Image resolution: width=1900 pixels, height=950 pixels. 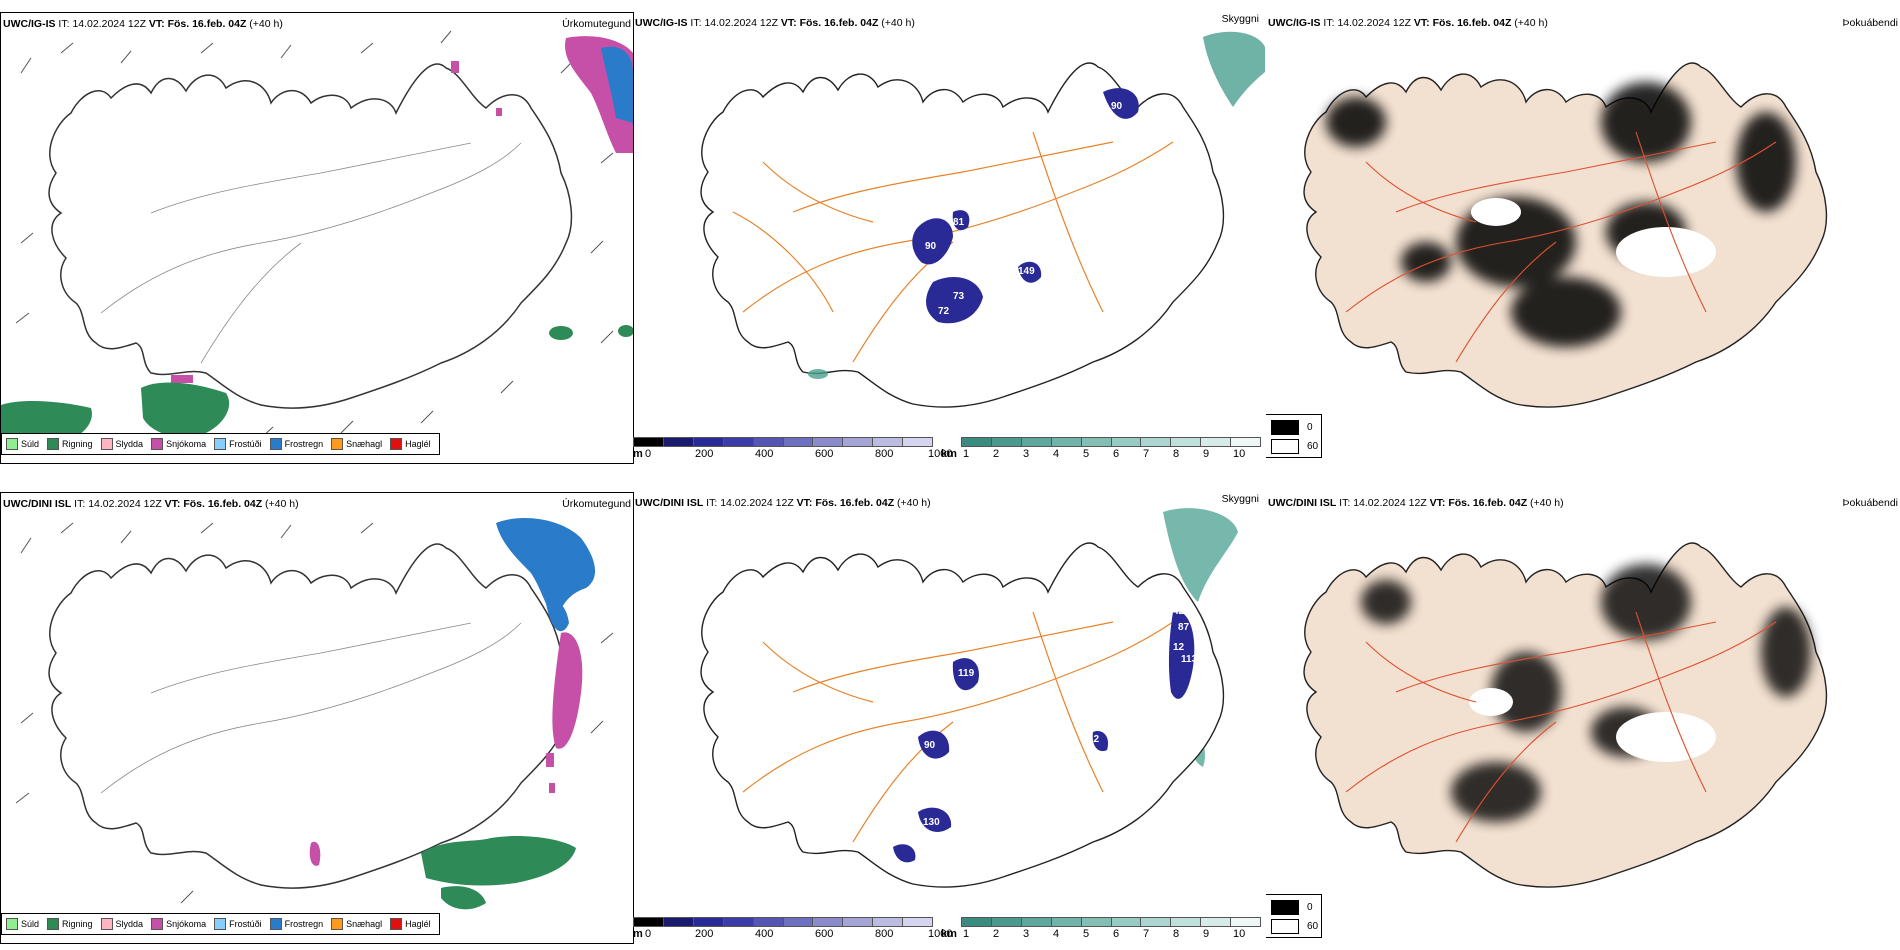 I want to click on iceland-visibility-map: 119 90 130 98 12 87 12 113 42, so click(x=969, y=698).